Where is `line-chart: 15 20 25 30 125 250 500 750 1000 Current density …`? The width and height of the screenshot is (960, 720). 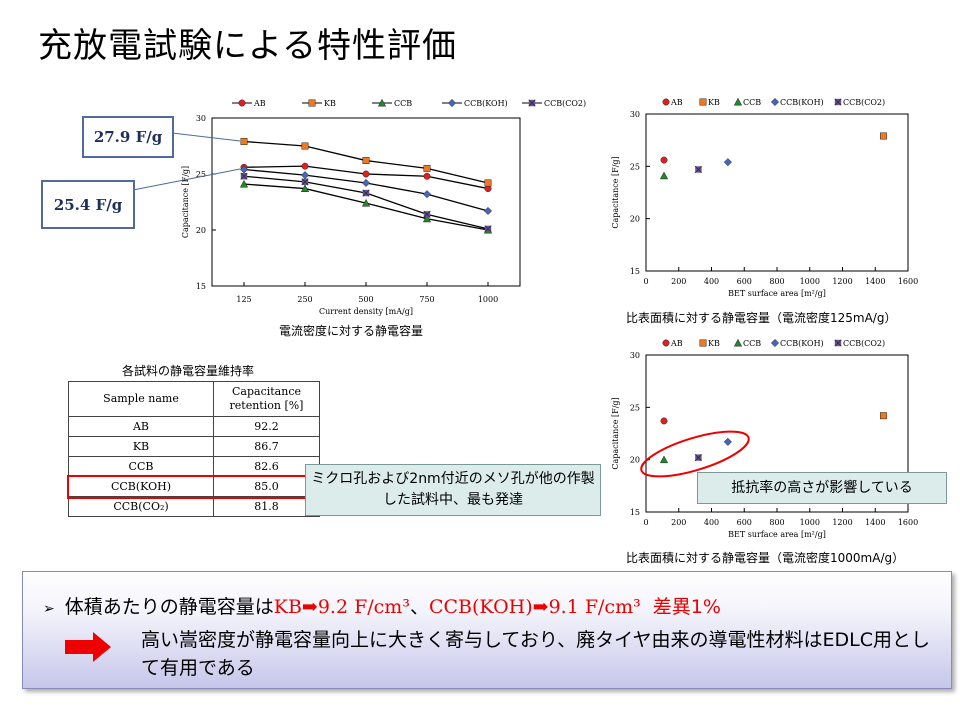
line-chart: 15 20 25 30 125 250 500 750 1000 Current density … is located at coordinates (383, 207).